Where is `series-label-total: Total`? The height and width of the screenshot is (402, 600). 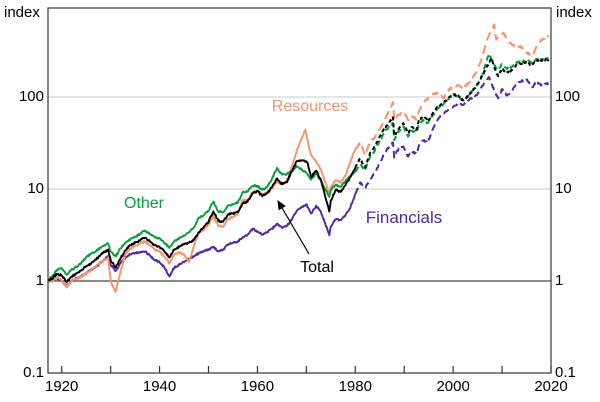 series-label-total: Total is located at coordinates (317, 267).